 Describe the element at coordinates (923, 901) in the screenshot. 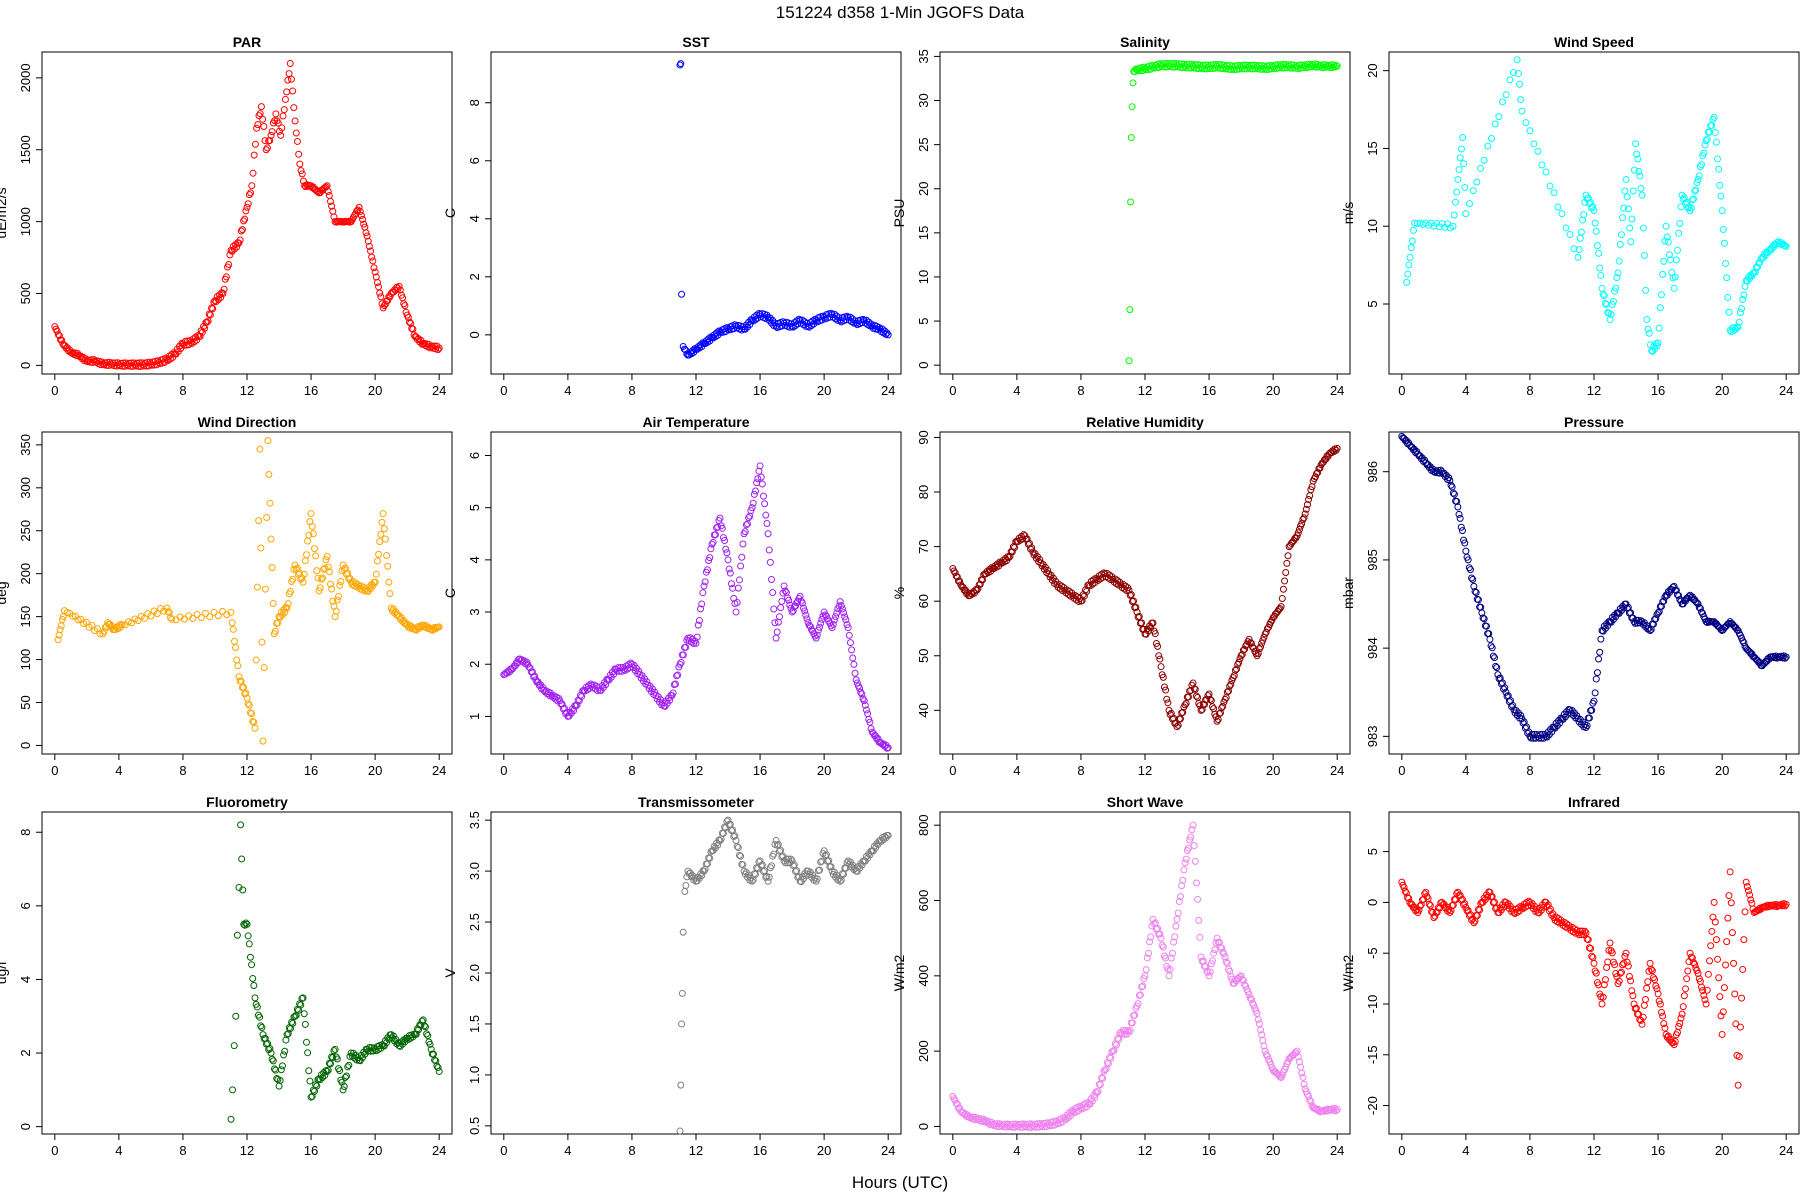

I see `y-tick-label: 600` at that location.